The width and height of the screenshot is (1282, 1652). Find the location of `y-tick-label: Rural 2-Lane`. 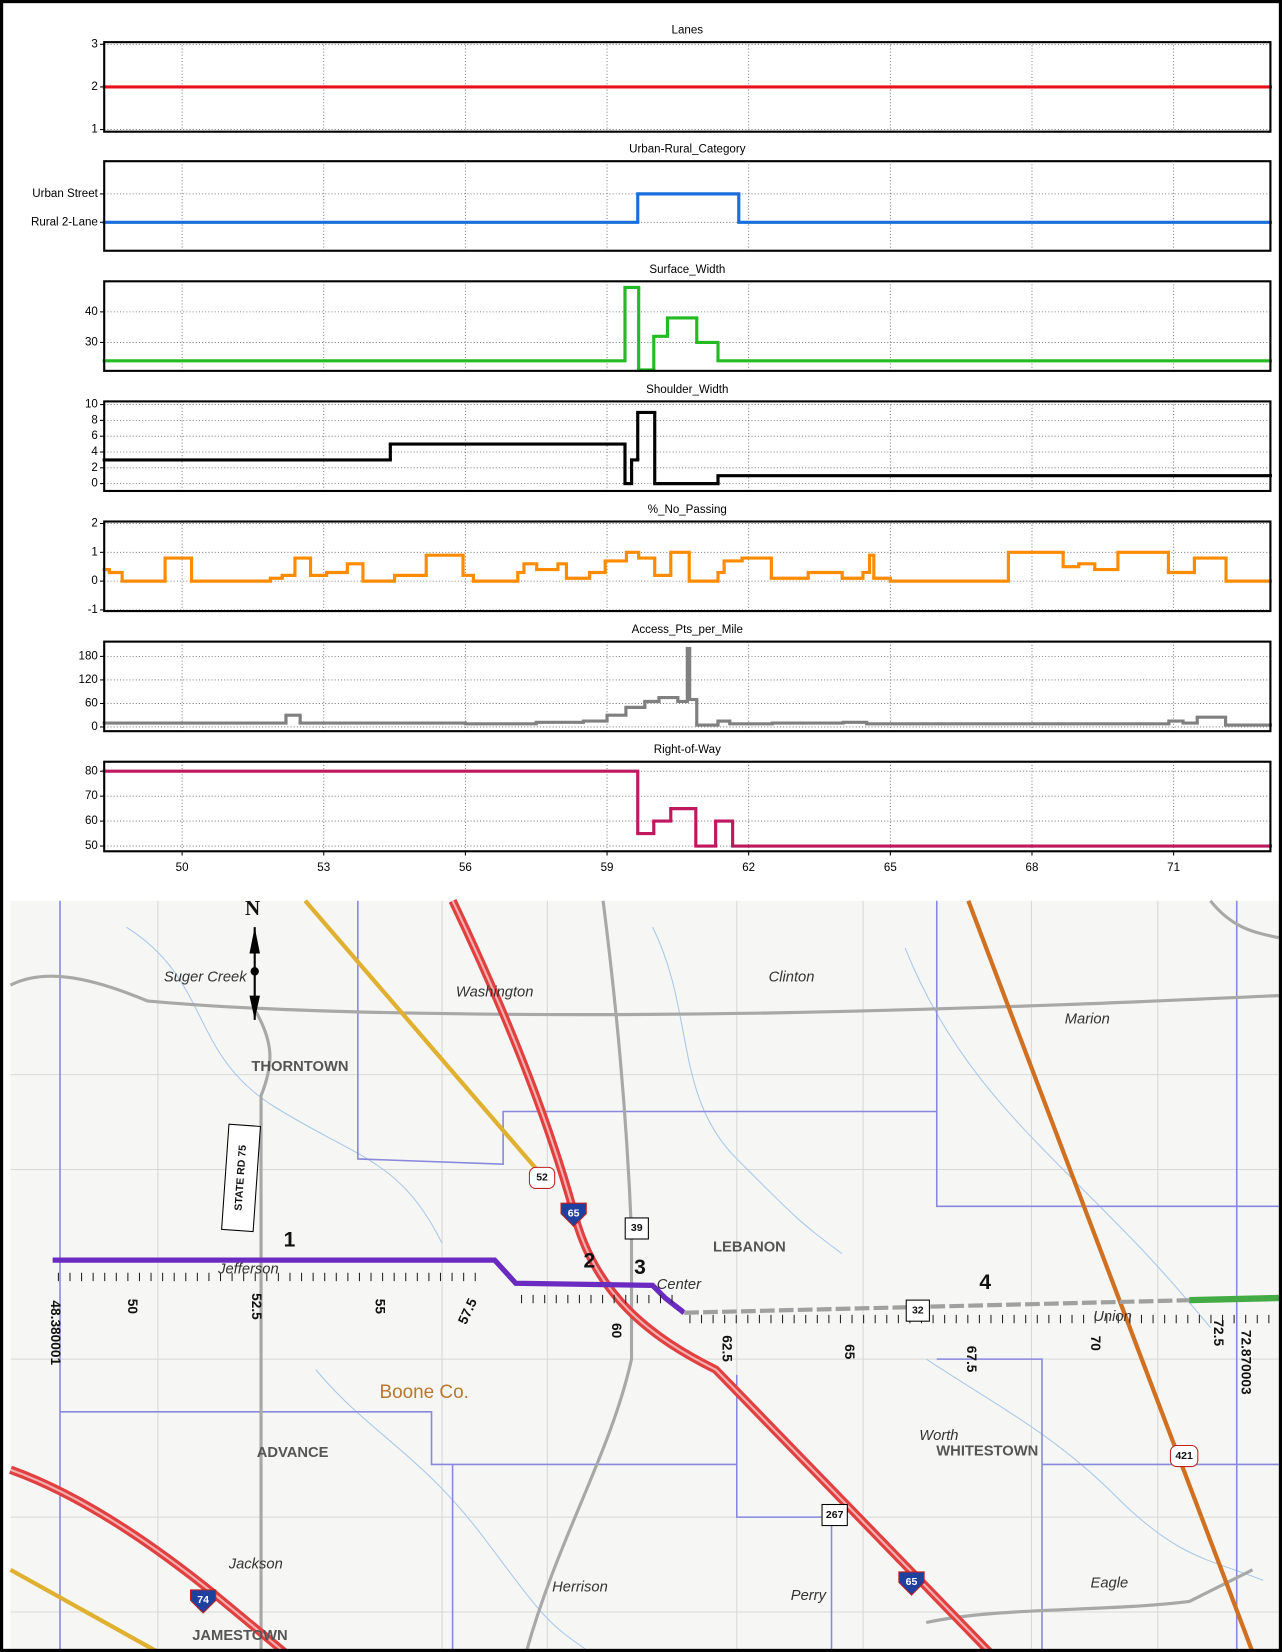

y-tick-label: Rural 2-Lane is located at coordinates (64, 222).